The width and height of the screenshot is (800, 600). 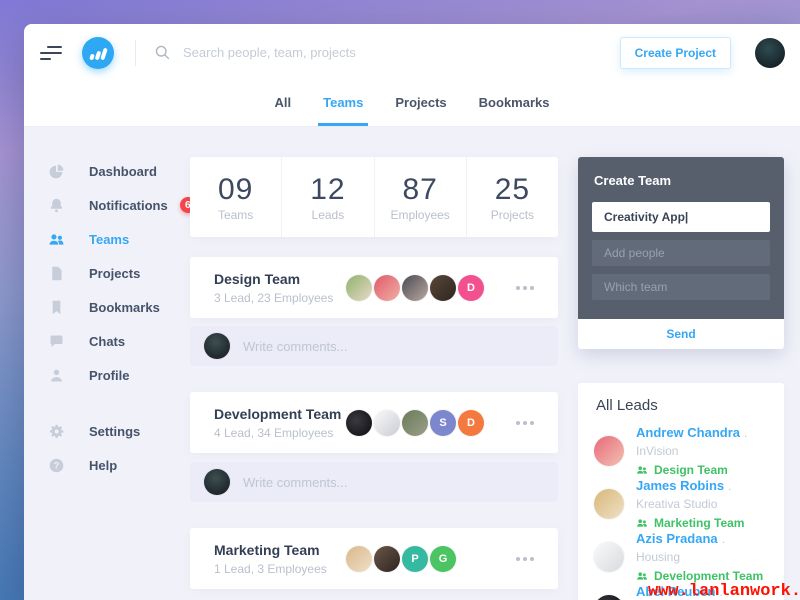 I want to click on sidebar-item-label: Help, so click(x=103, y=465).